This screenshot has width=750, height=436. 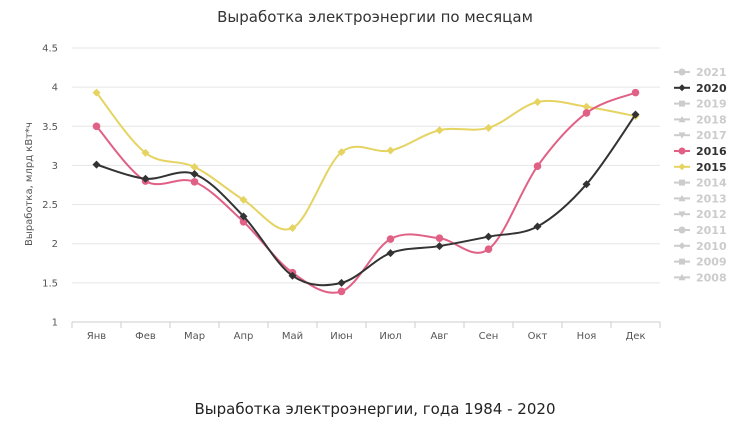 I want to click on legend-item-2021: 2021, so click(x=700, y=72).